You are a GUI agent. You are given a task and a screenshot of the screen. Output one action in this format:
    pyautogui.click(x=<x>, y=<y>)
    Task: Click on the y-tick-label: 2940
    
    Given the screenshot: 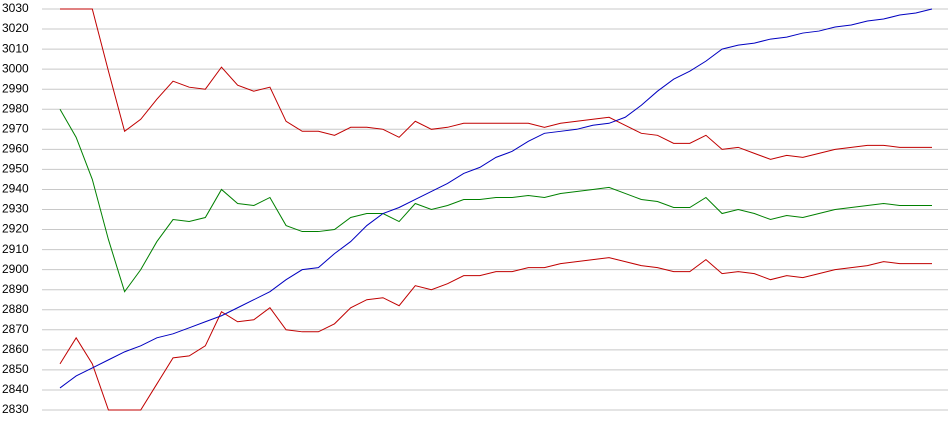 What is the action you would take?
    pyautogui.click(x=15, y=189)
    